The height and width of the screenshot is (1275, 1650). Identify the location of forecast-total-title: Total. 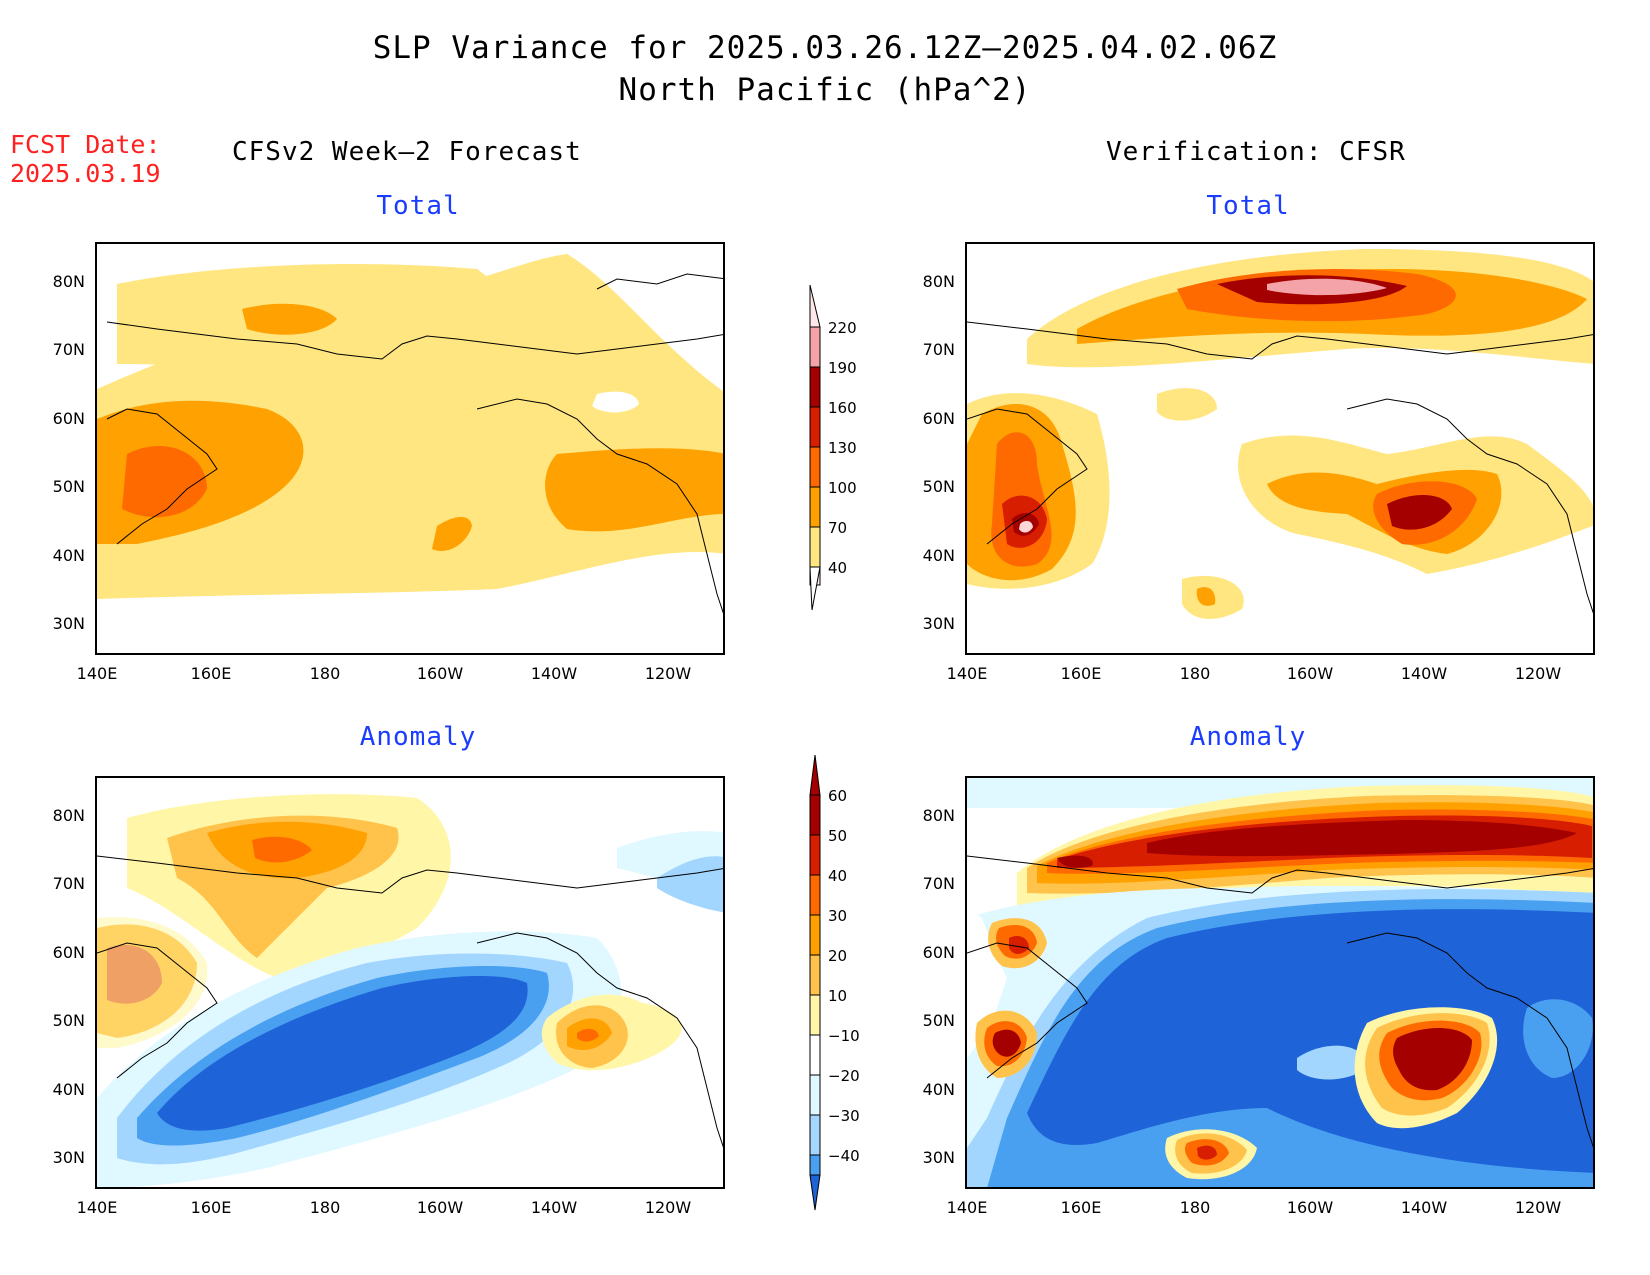
(418, 206).